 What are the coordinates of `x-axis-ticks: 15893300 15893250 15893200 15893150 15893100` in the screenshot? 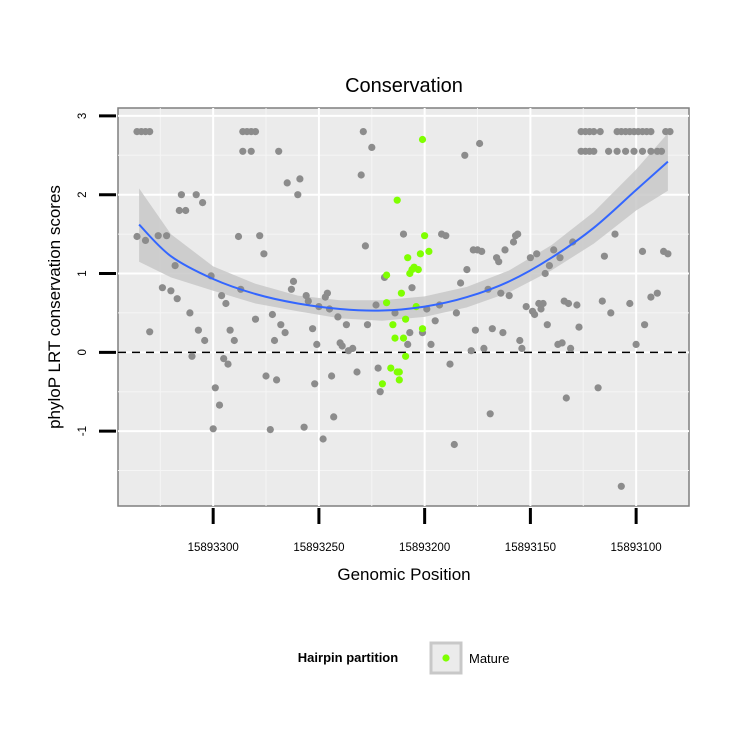 It's located at (425, 531).